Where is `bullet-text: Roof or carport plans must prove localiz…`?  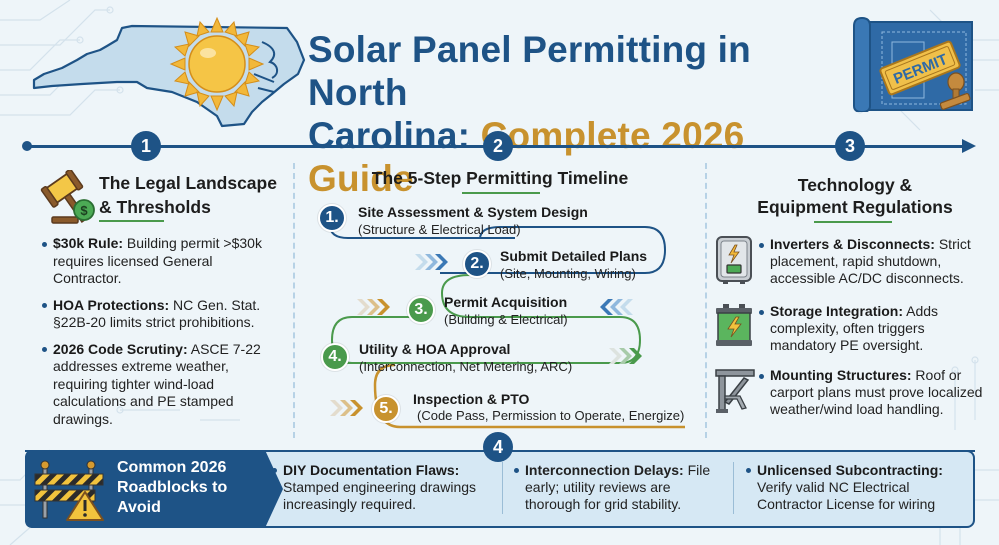 bullet-text: Roof or carport plans must prove localiz… is located at coordinates (876, 392).